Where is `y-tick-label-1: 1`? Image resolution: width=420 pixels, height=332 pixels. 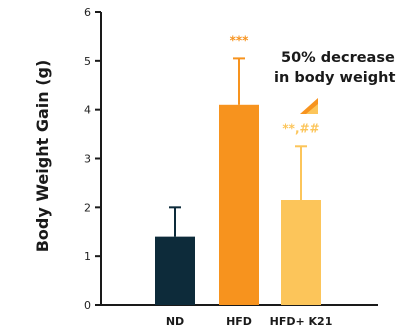
y-tick-label-1: 1 is located at coordinates (87, 256).